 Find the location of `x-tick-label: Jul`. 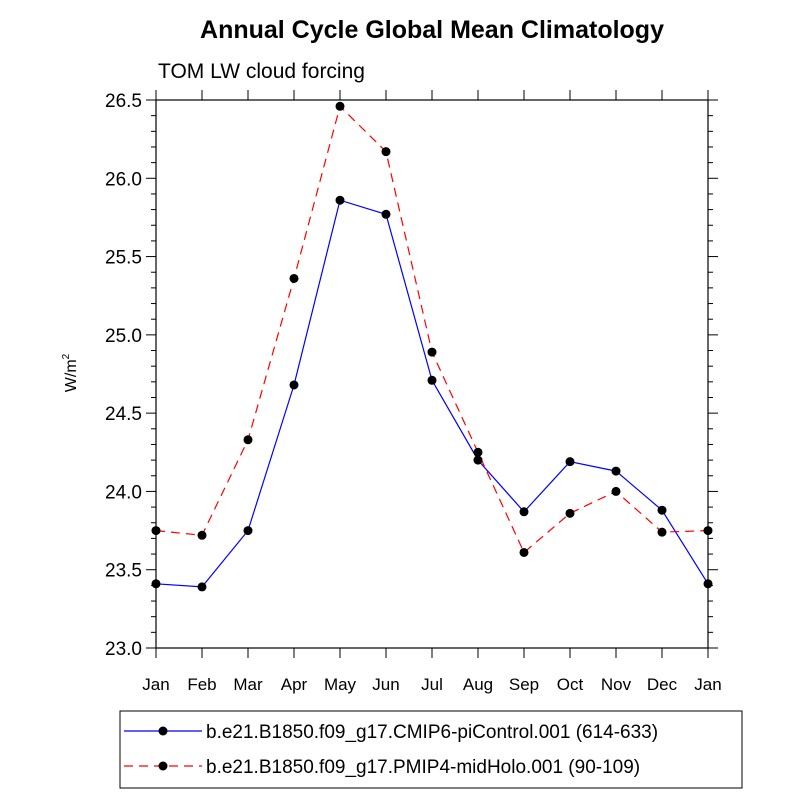

x-tick-label: Jul is located at coordinates (432, 684).